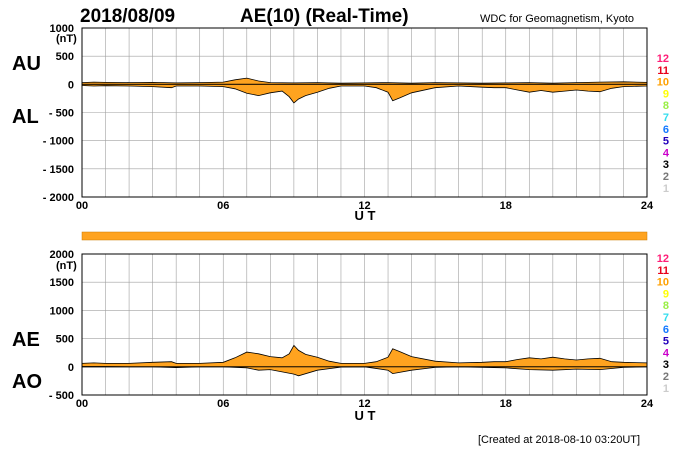 The image size is (700, 450). Describe the element at coordinates (58, 142) in the screenshot. I see `y-tick-label: - 1000` at that location.